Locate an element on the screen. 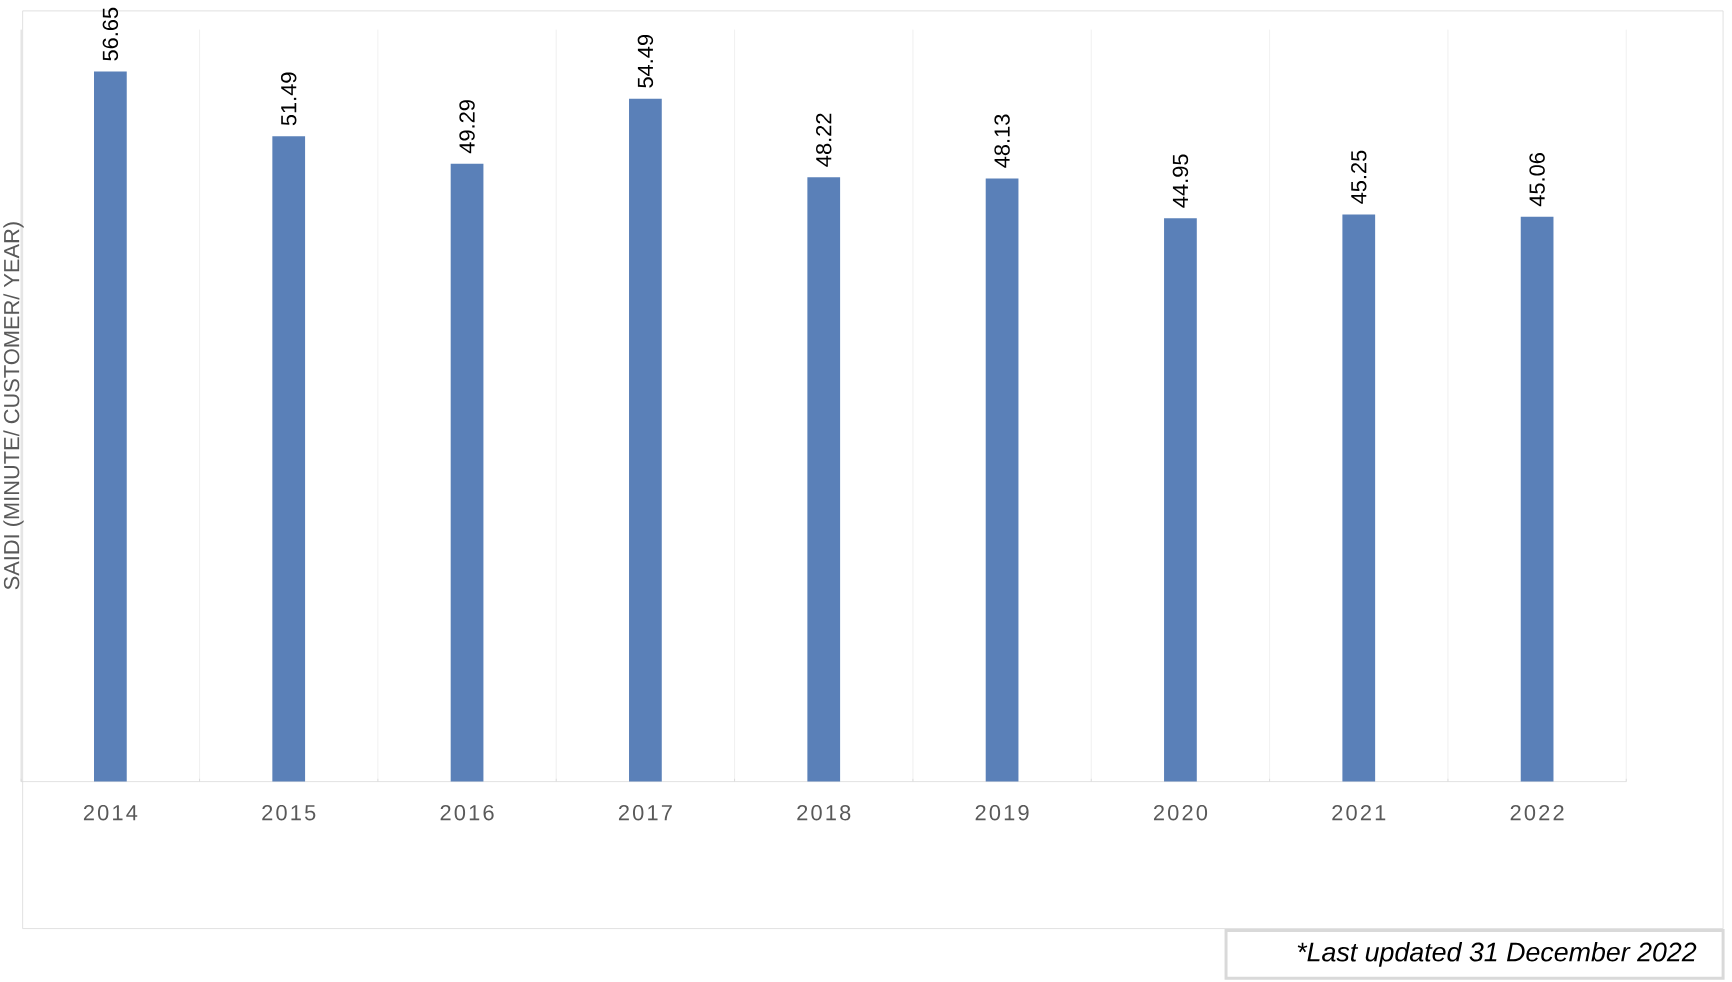 The height and width of the screenshot is (982, 1732). x-tick-label: 2014 is located at coordinates (110, 812).